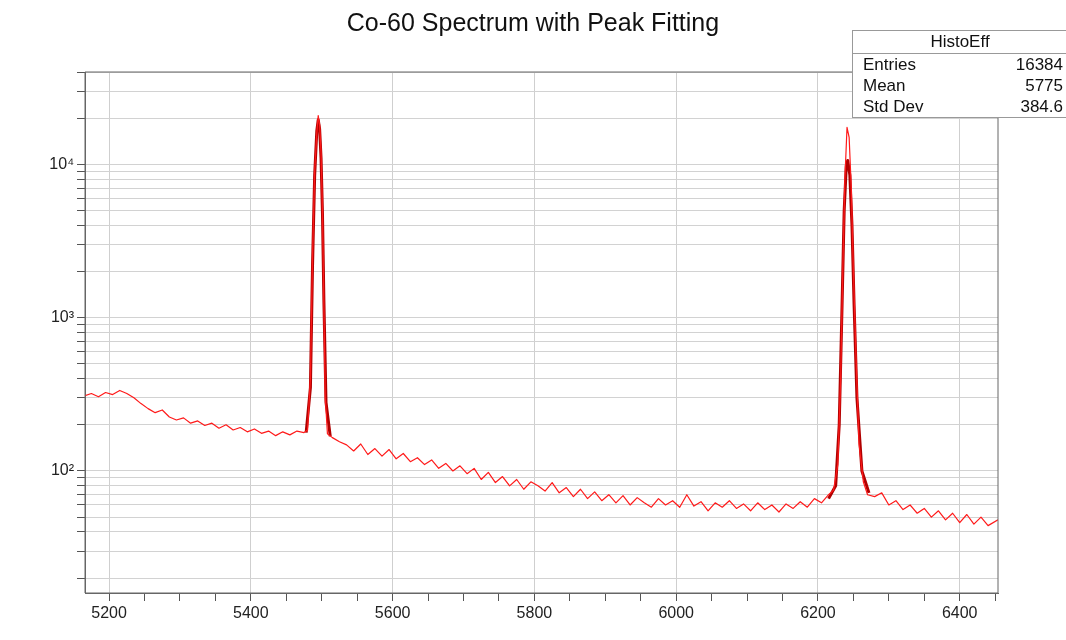  Describe the element at coordinates (392, 613) in the screenshot. I see `x-tick-label: 5600` at that location.